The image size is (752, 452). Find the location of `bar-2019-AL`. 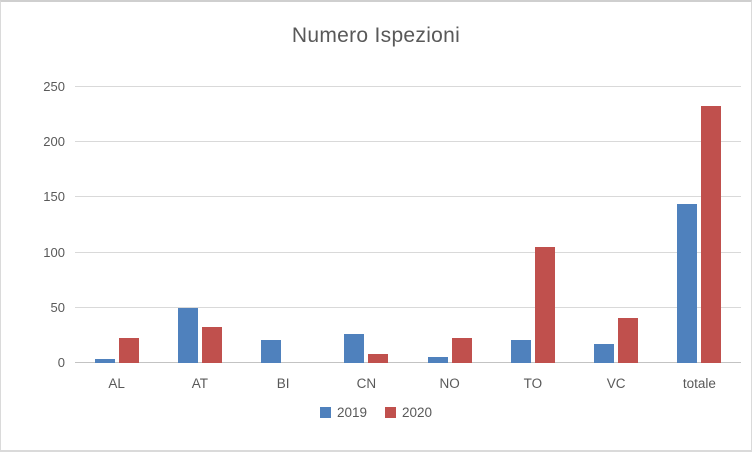

bar-2019-AL is located at coordinates (104, 360).